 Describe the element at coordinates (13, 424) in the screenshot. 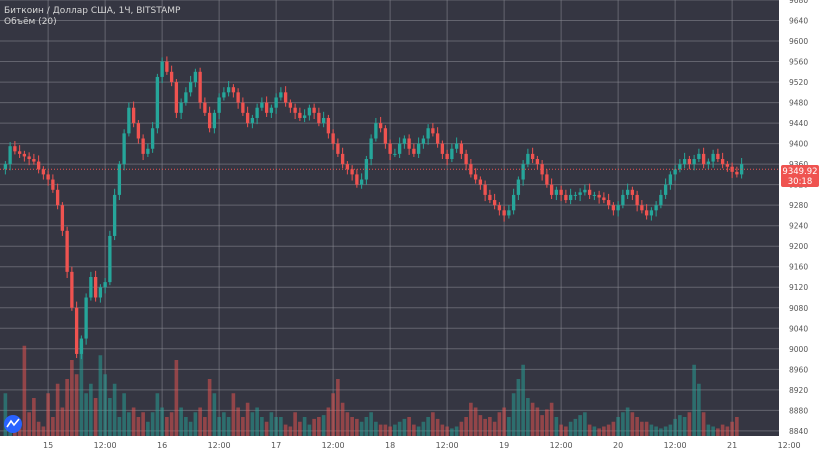

I see `tradingview-logo-icon` at that location.